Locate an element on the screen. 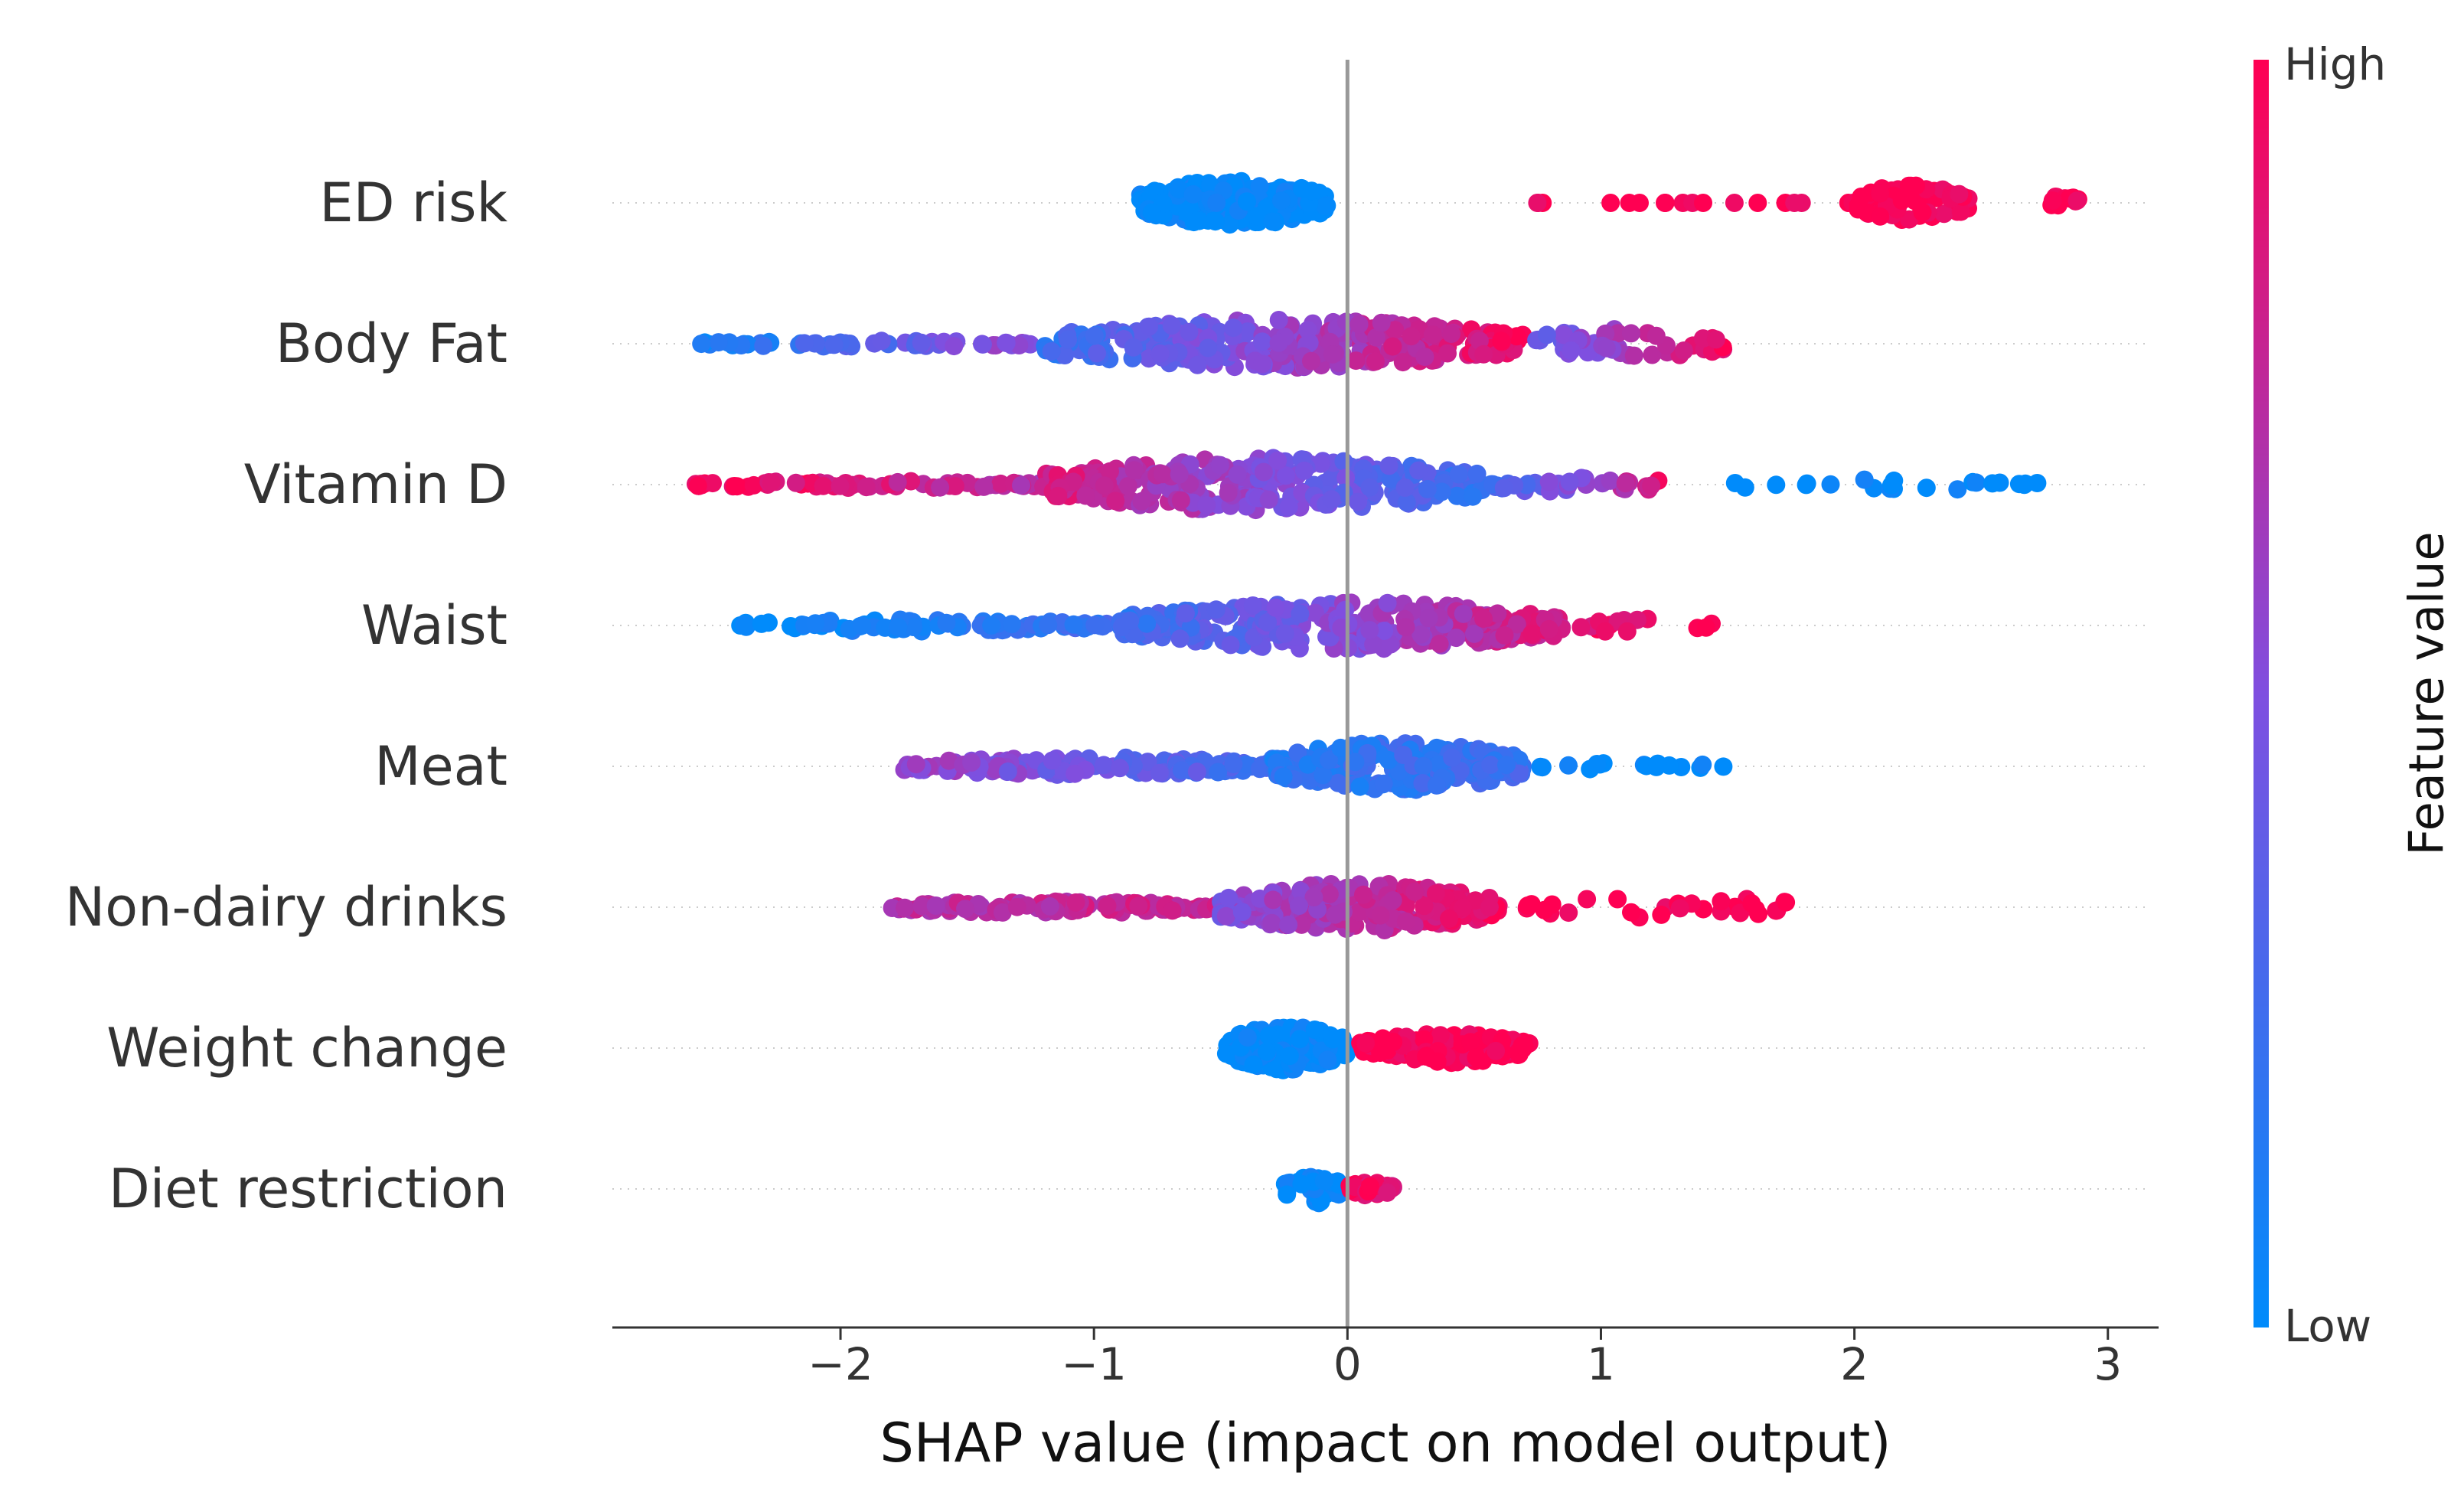 The image size is (2464, 1512). feature-label: Body Fat is located at coordinates (391, 343).